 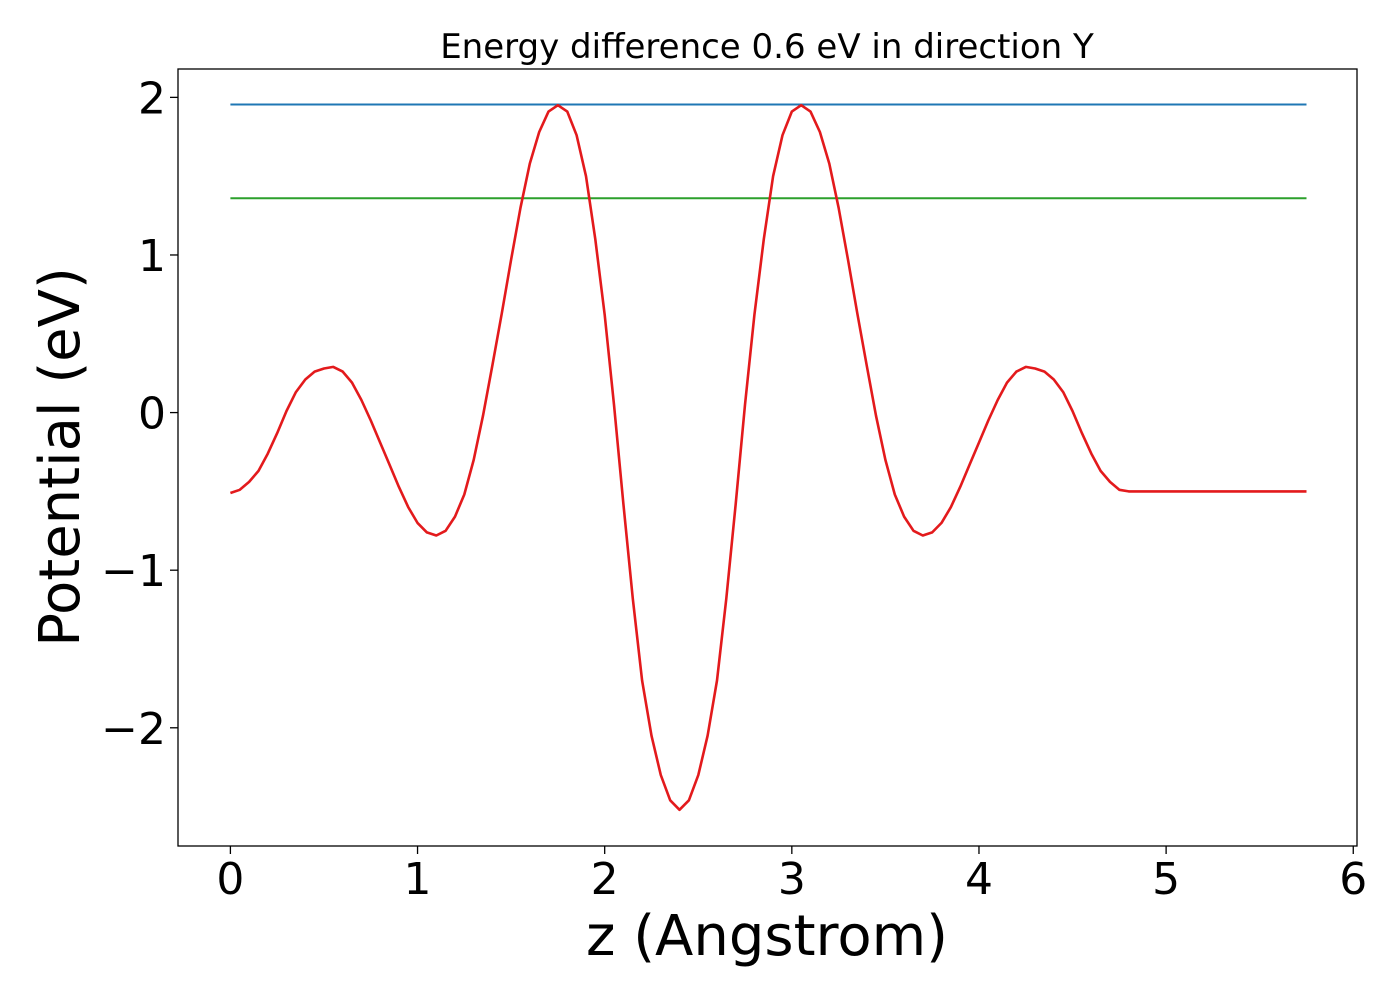 I want to click on x-tick-label: 1, so click(x=418, y=879).